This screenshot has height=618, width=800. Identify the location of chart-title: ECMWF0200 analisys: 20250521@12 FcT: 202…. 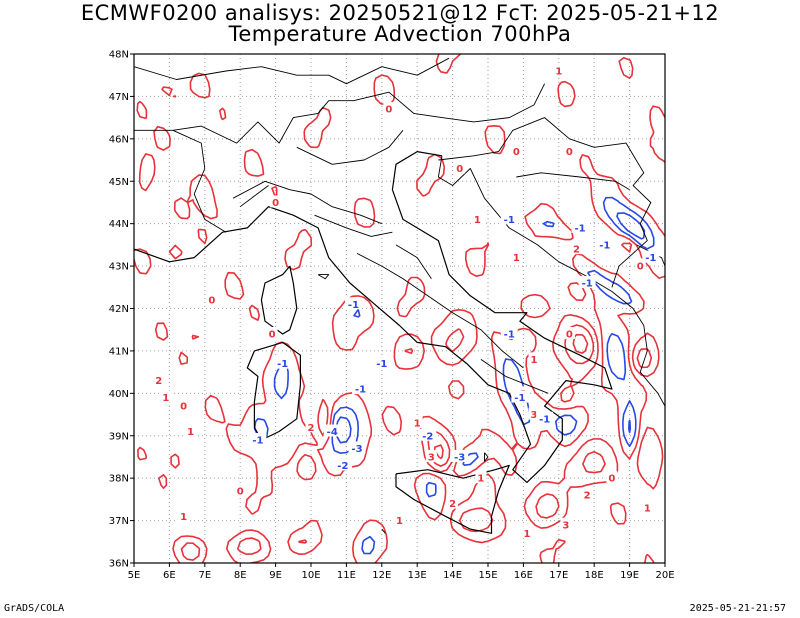
(400, 13).